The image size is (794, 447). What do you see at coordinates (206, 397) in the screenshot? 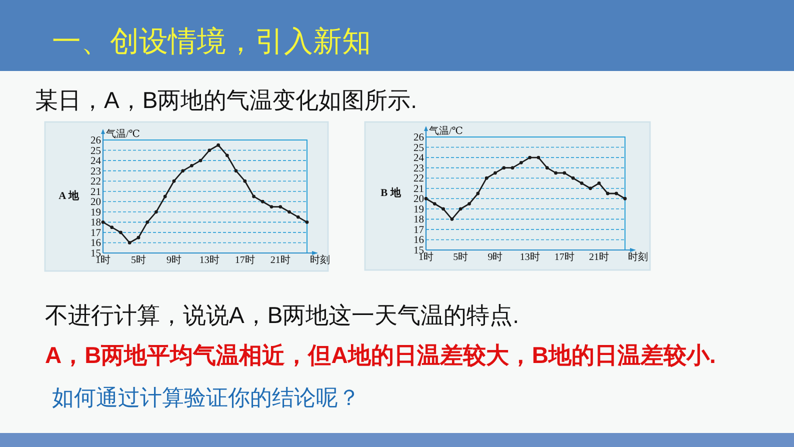
I see `text: 如何通过计算验证你的结论呢？` at bounding box center [206, 397].